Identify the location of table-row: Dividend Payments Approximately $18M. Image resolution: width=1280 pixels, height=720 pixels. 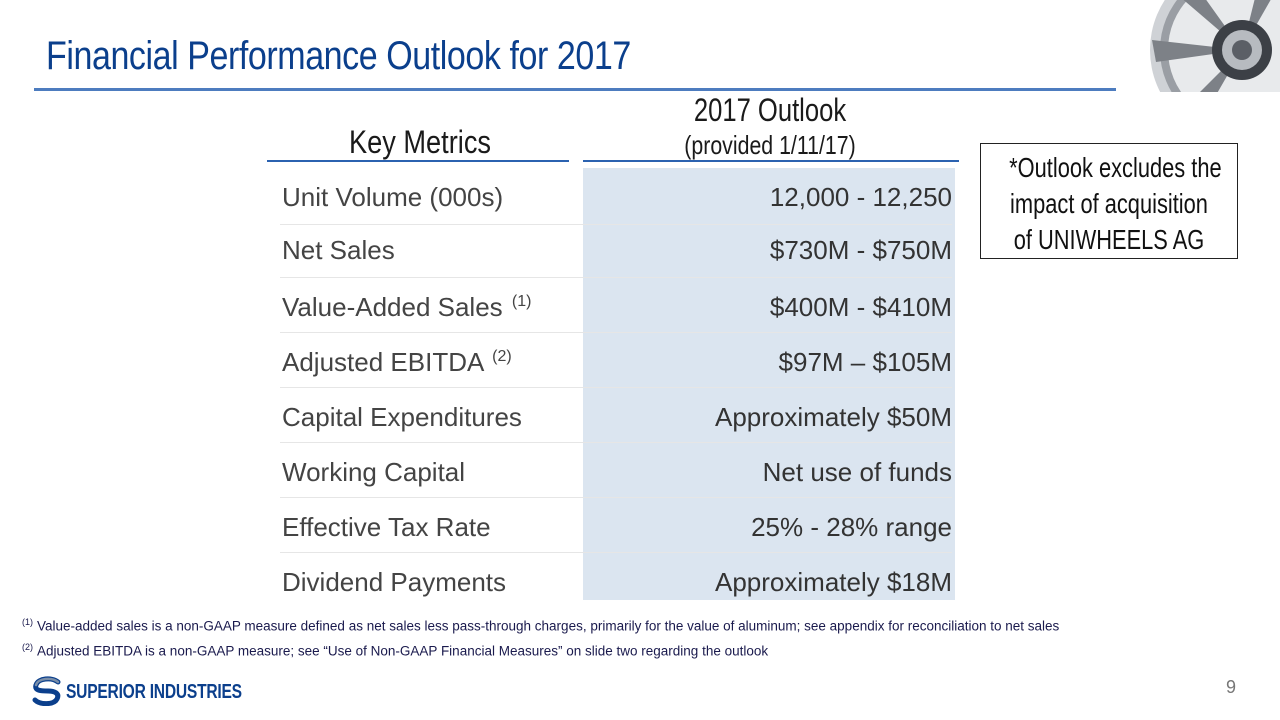
(616, 580).